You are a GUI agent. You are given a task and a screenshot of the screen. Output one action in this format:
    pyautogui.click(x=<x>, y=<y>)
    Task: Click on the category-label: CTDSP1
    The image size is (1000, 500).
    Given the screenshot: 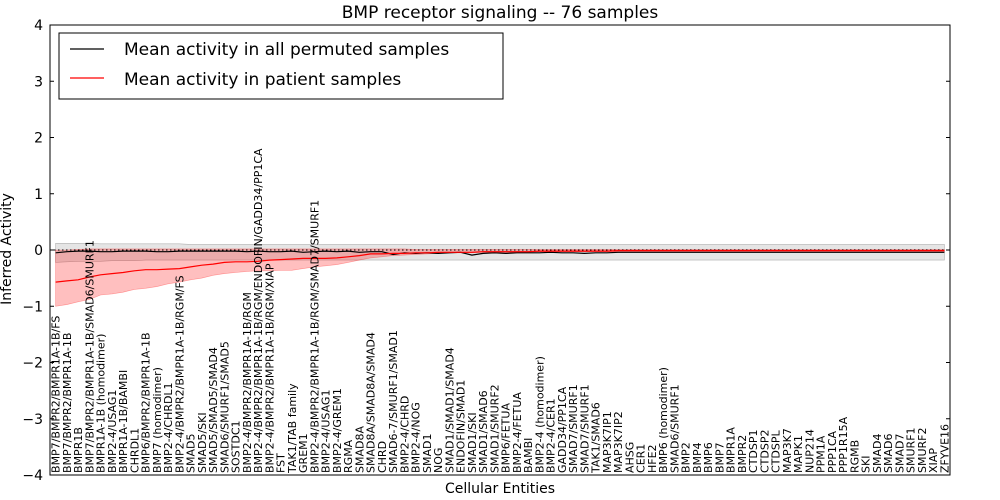 What is the action you would take?
    pyautogui.click(x=753, y=450)
    